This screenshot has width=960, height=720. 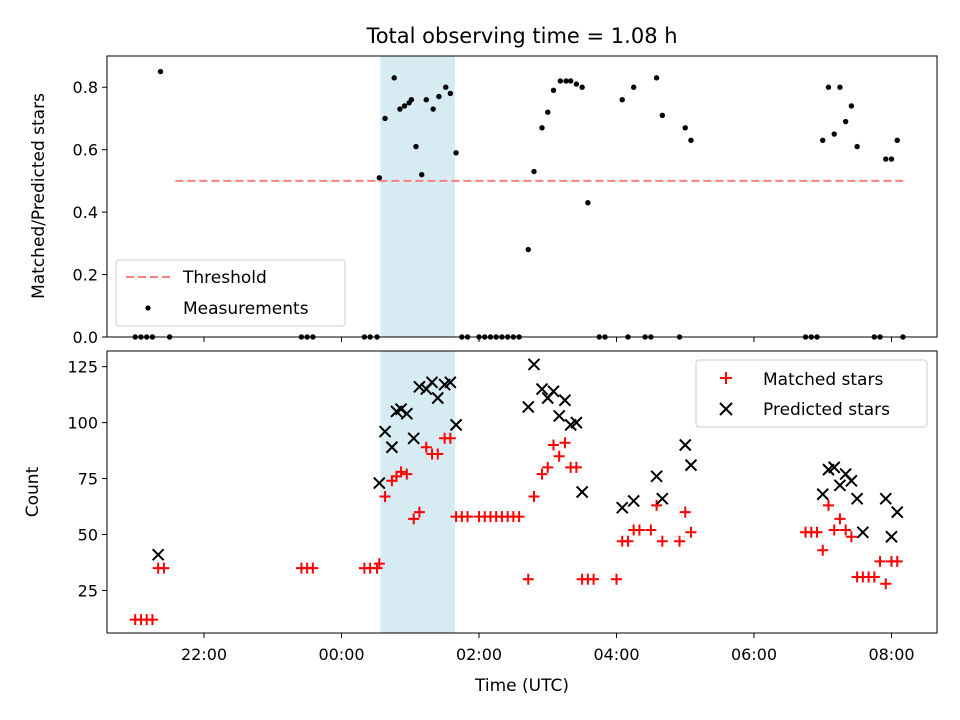 What do you see at coordinates (85, 87) in the screenshot?
I see `top-y-tick-label: 0.8` at bounding box center [85, 87].